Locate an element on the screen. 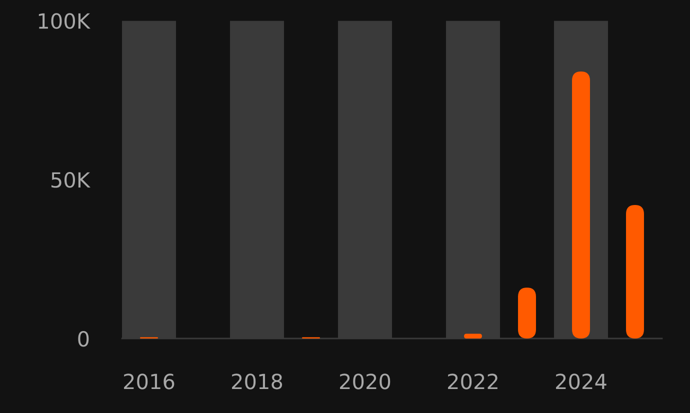 The height and width of the screenshot is (413, 690). y-tick-label: 50K is located at coordinates (70, 180).